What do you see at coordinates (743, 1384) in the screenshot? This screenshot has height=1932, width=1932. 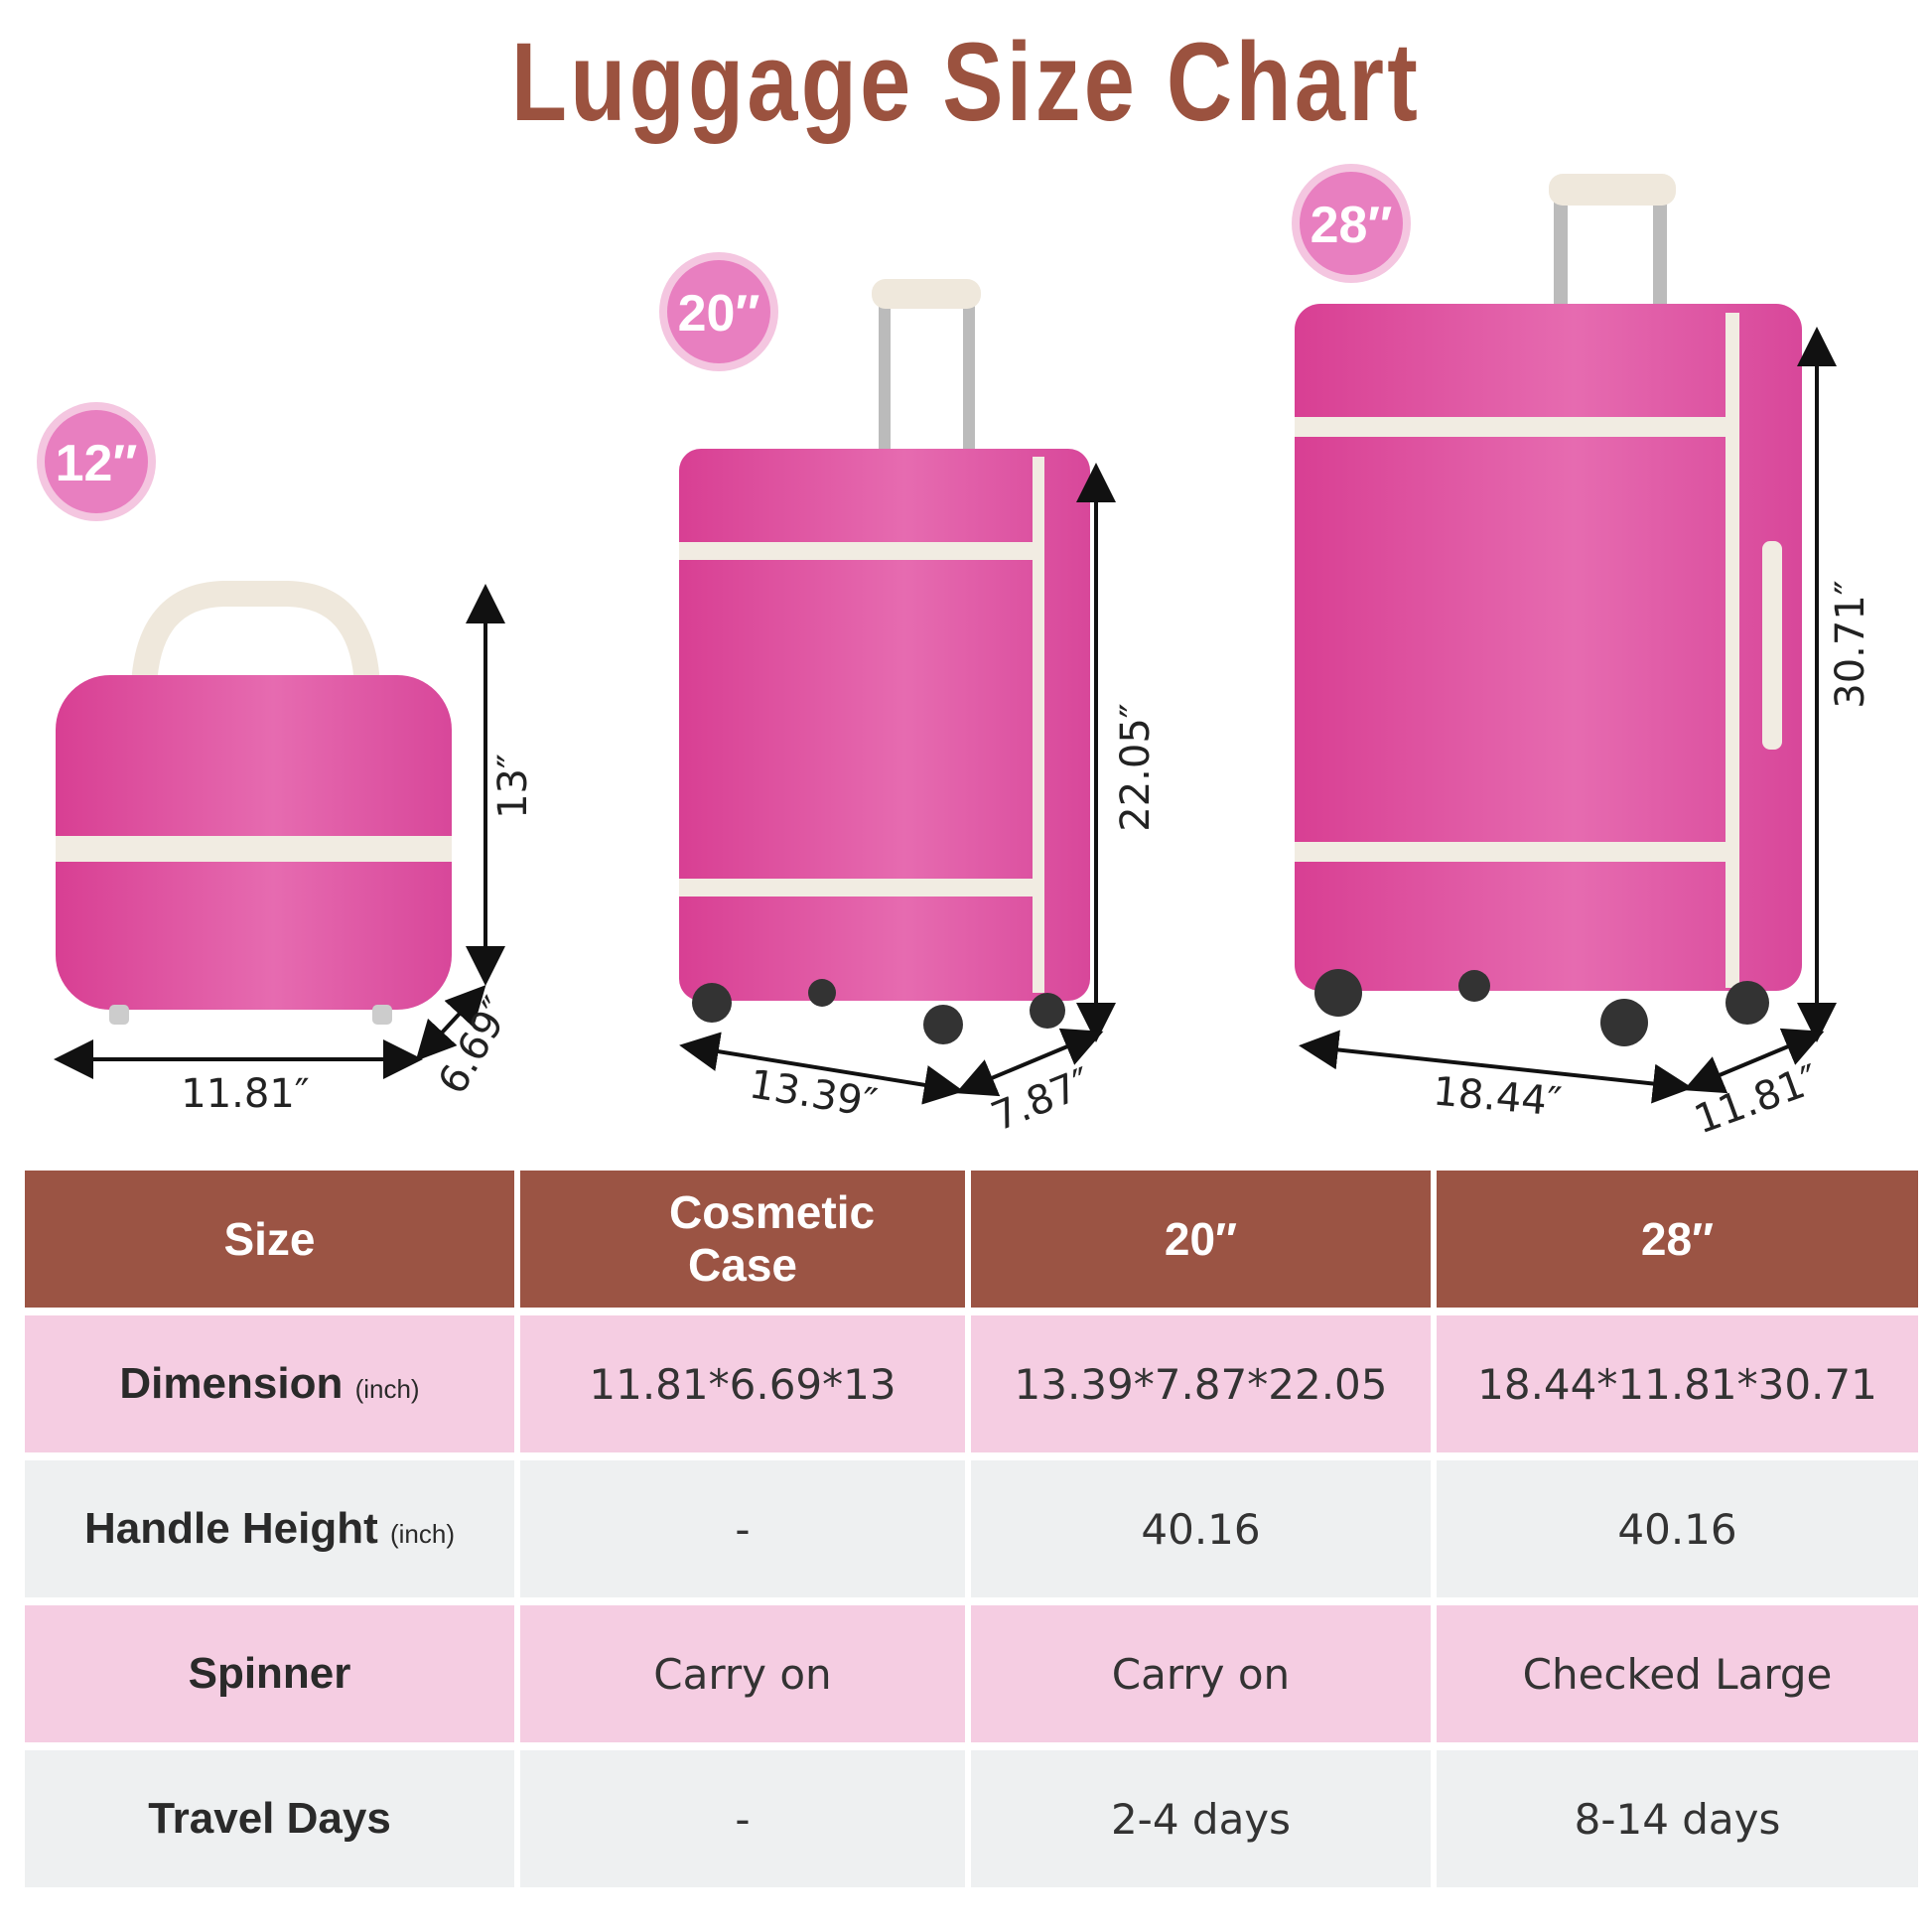 I see `table-cell: 11.81*6.69*13` at bounding box center [743, 1384].